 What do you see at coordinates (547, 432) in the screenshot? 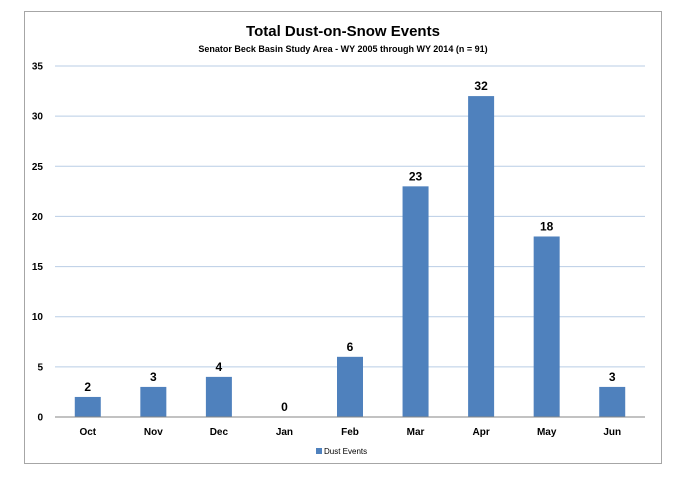
I see `x-tick-label: May` at bounding box center [547, 432].